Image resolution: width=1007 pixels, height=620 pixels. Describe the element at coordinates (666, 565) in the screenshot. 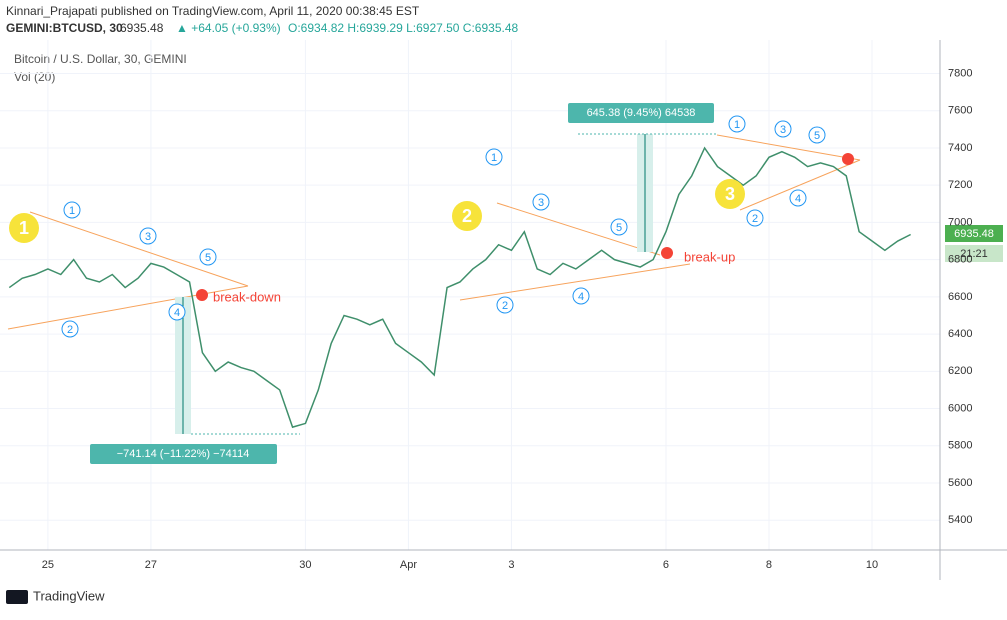

I see `x-tick-label: 6` at that location.